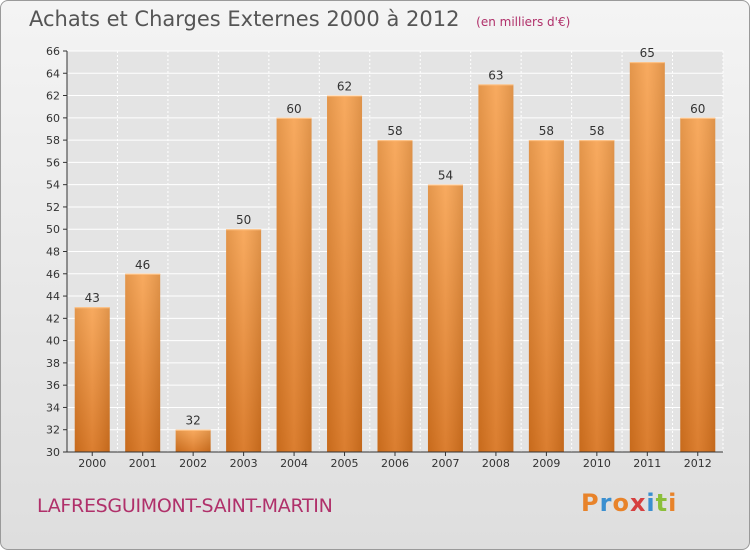 Image resolution: width=750 pixels, height=550 pixels. Describe the element at coordinates (662, 503) in the screenshot. I see `logo-letter: t` at that location.